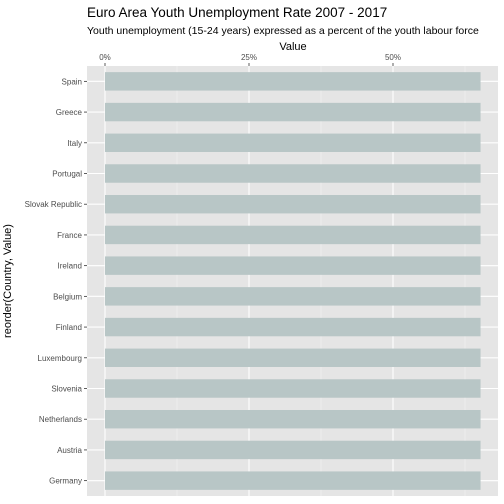 The width and height of the screenshot is (504, 504). What do you see at coordinates (69, 450) in the screenshot?
I see `category-label: Austria` at bounding box center [69, 450].